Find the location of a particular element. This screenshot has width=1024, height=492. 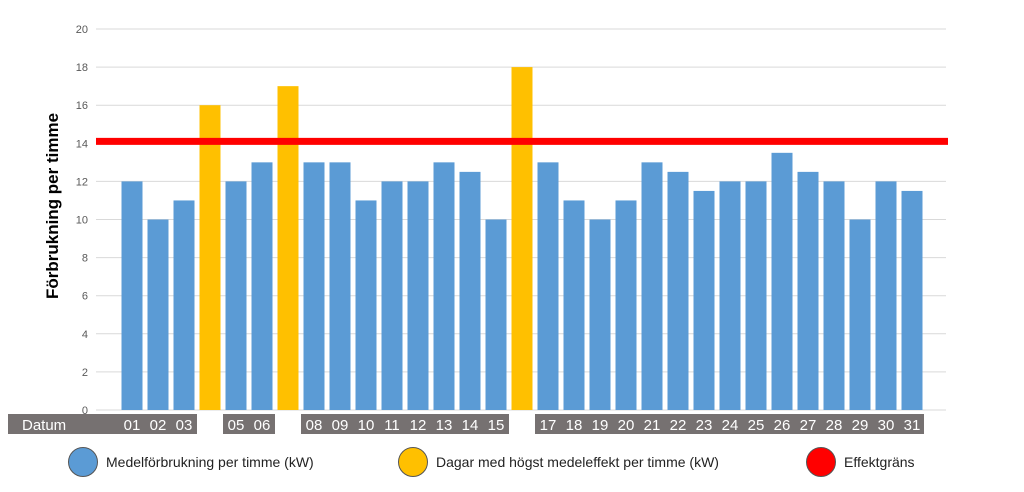

y-tick-label: 10 is located at coordinates (82, 221).